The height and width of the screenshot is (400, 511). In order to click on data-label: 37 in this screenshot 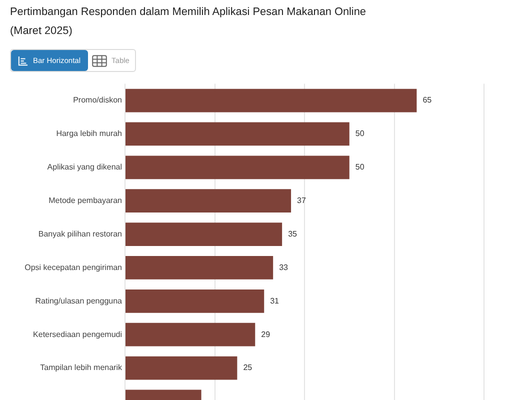, I will do `click(301, 201)`.